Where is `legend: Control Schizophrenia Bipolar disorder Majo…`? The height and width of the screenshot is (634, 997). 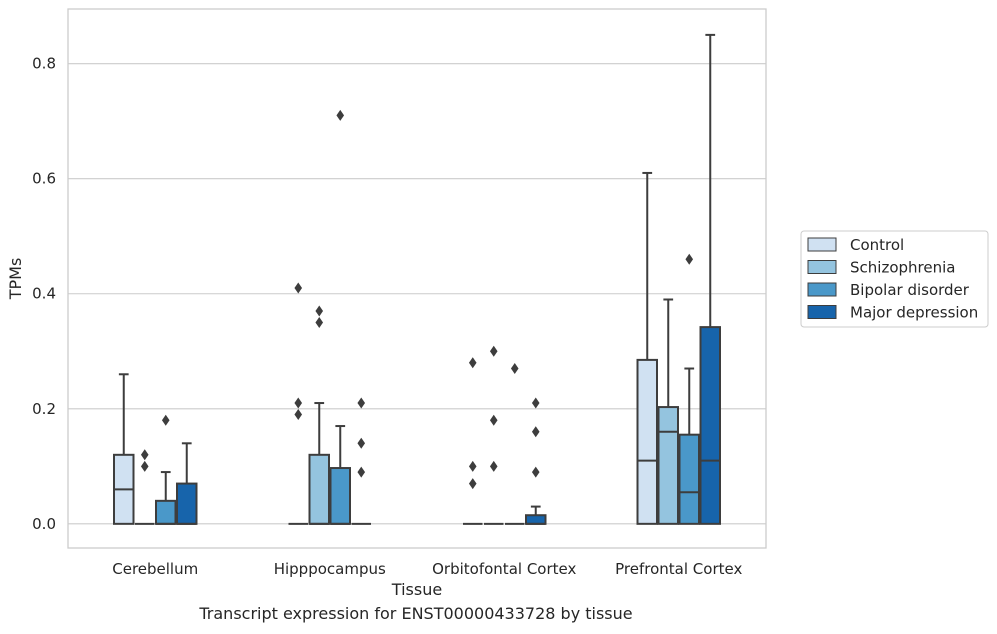 legend: Control Schizophrenia Bipolar disorder Majo… is located at coordinates (894, 279).